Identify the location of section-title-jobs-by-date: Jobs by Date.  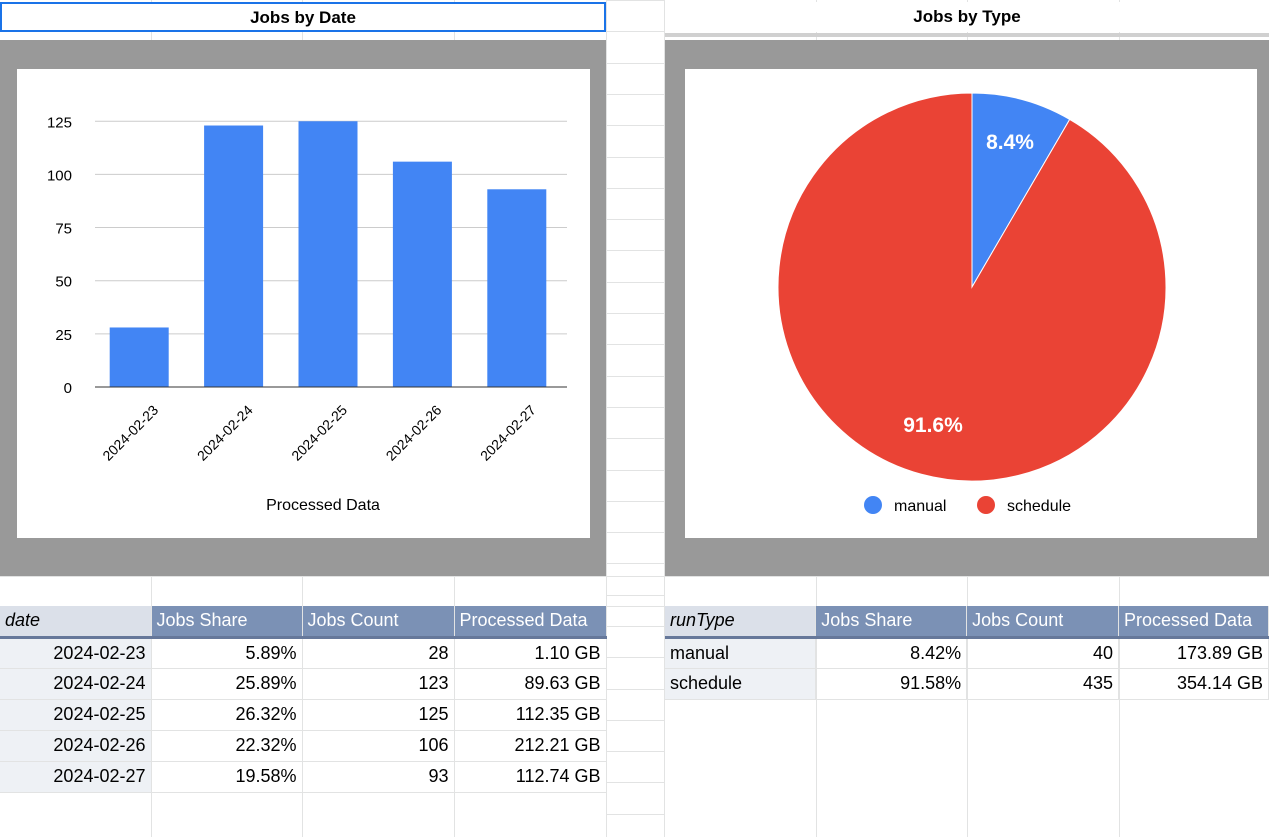
(303, 17).